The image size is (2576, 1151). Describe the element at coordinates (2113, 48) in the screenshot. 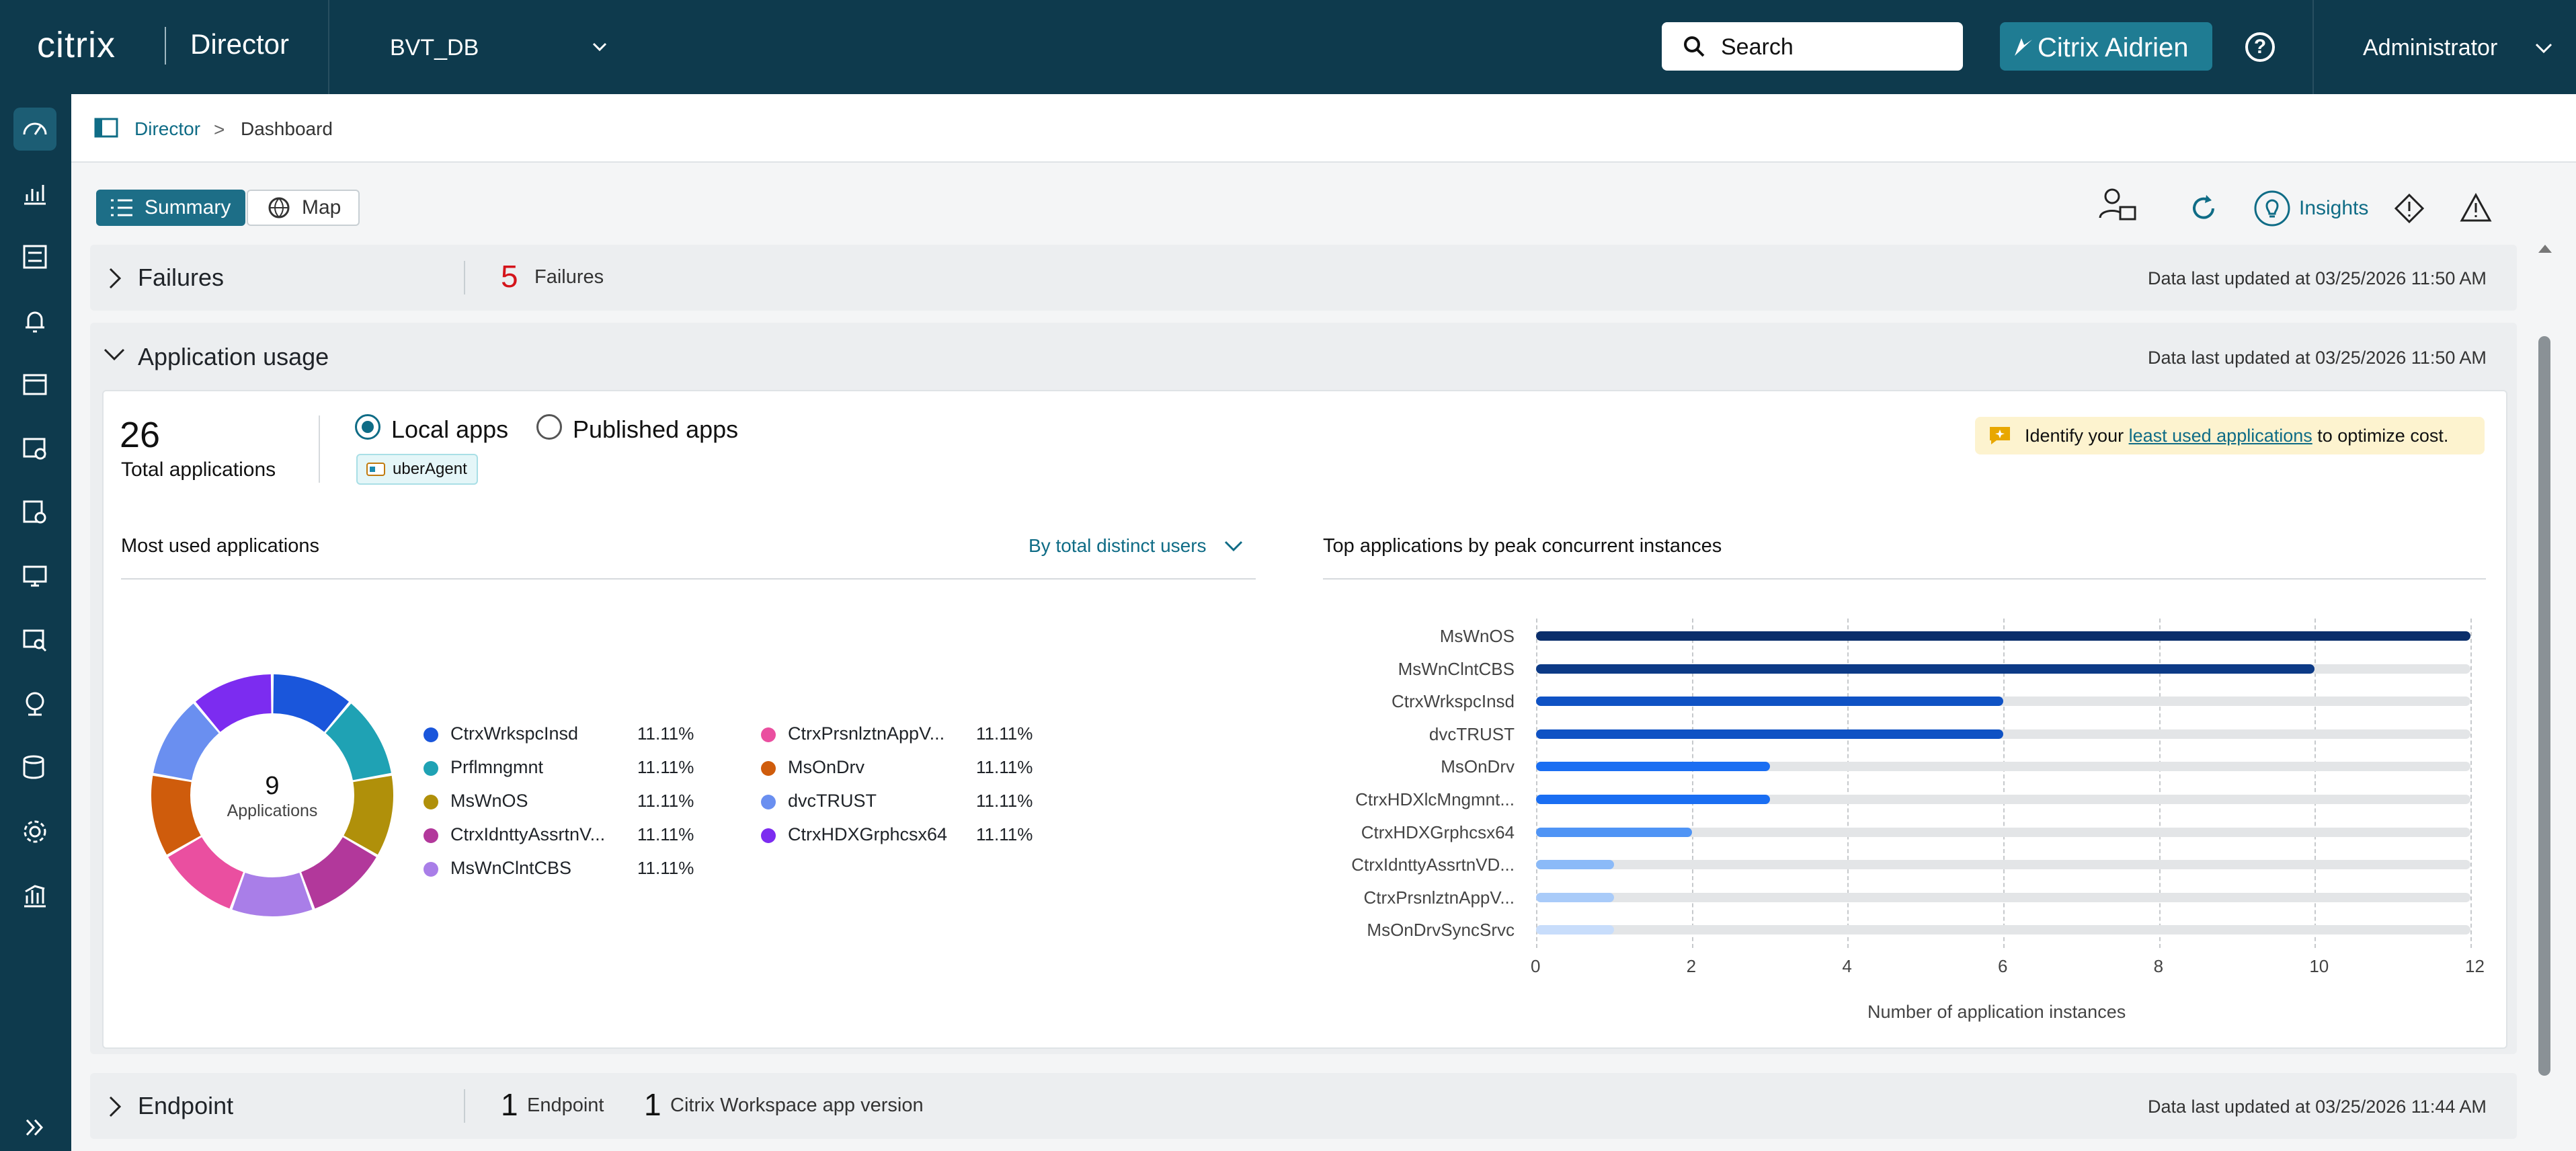

I see `aidrien-label: Citrix Aidrien` at that location.